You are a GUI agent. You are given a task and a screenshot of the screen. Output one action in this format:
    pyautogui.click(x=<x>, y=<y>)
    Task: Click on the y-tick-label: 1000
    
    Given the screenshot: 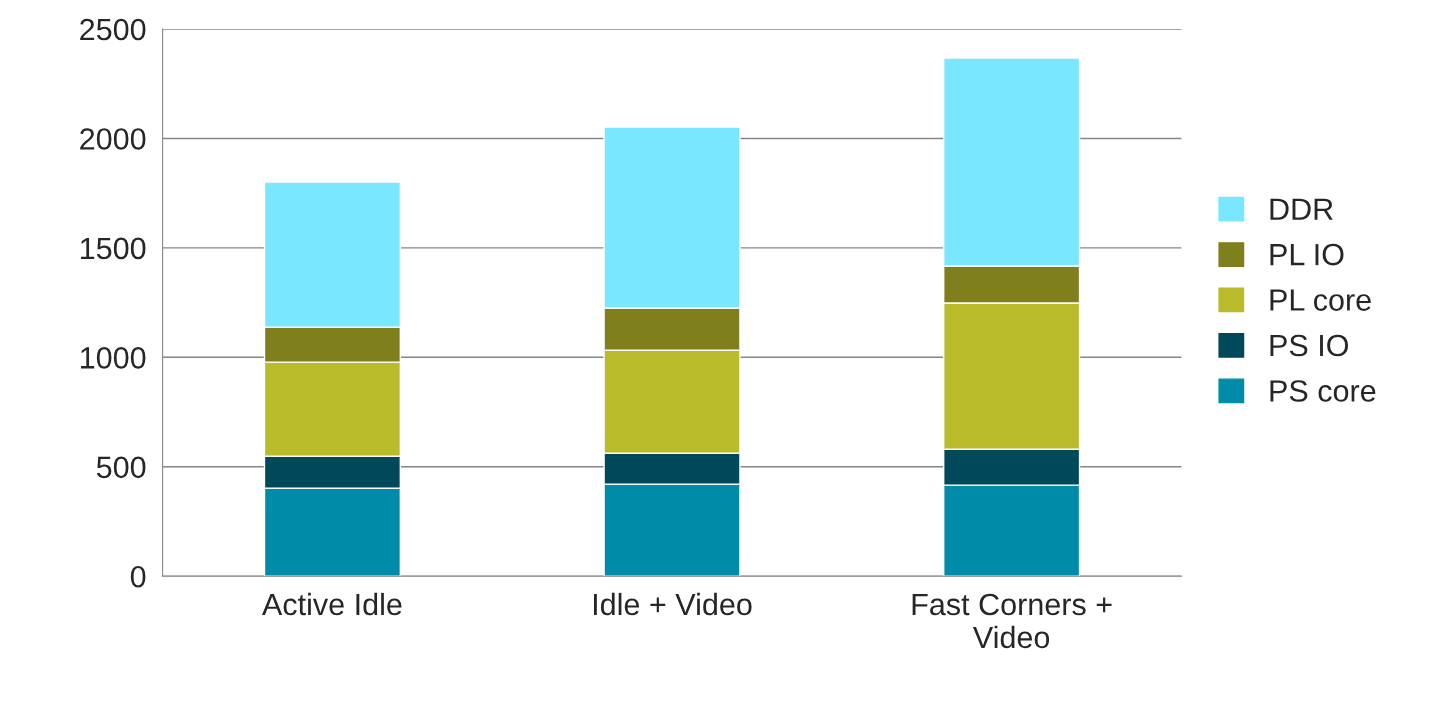 What is the action you would take?
    pyautogui.click(x=113, y=358)
    